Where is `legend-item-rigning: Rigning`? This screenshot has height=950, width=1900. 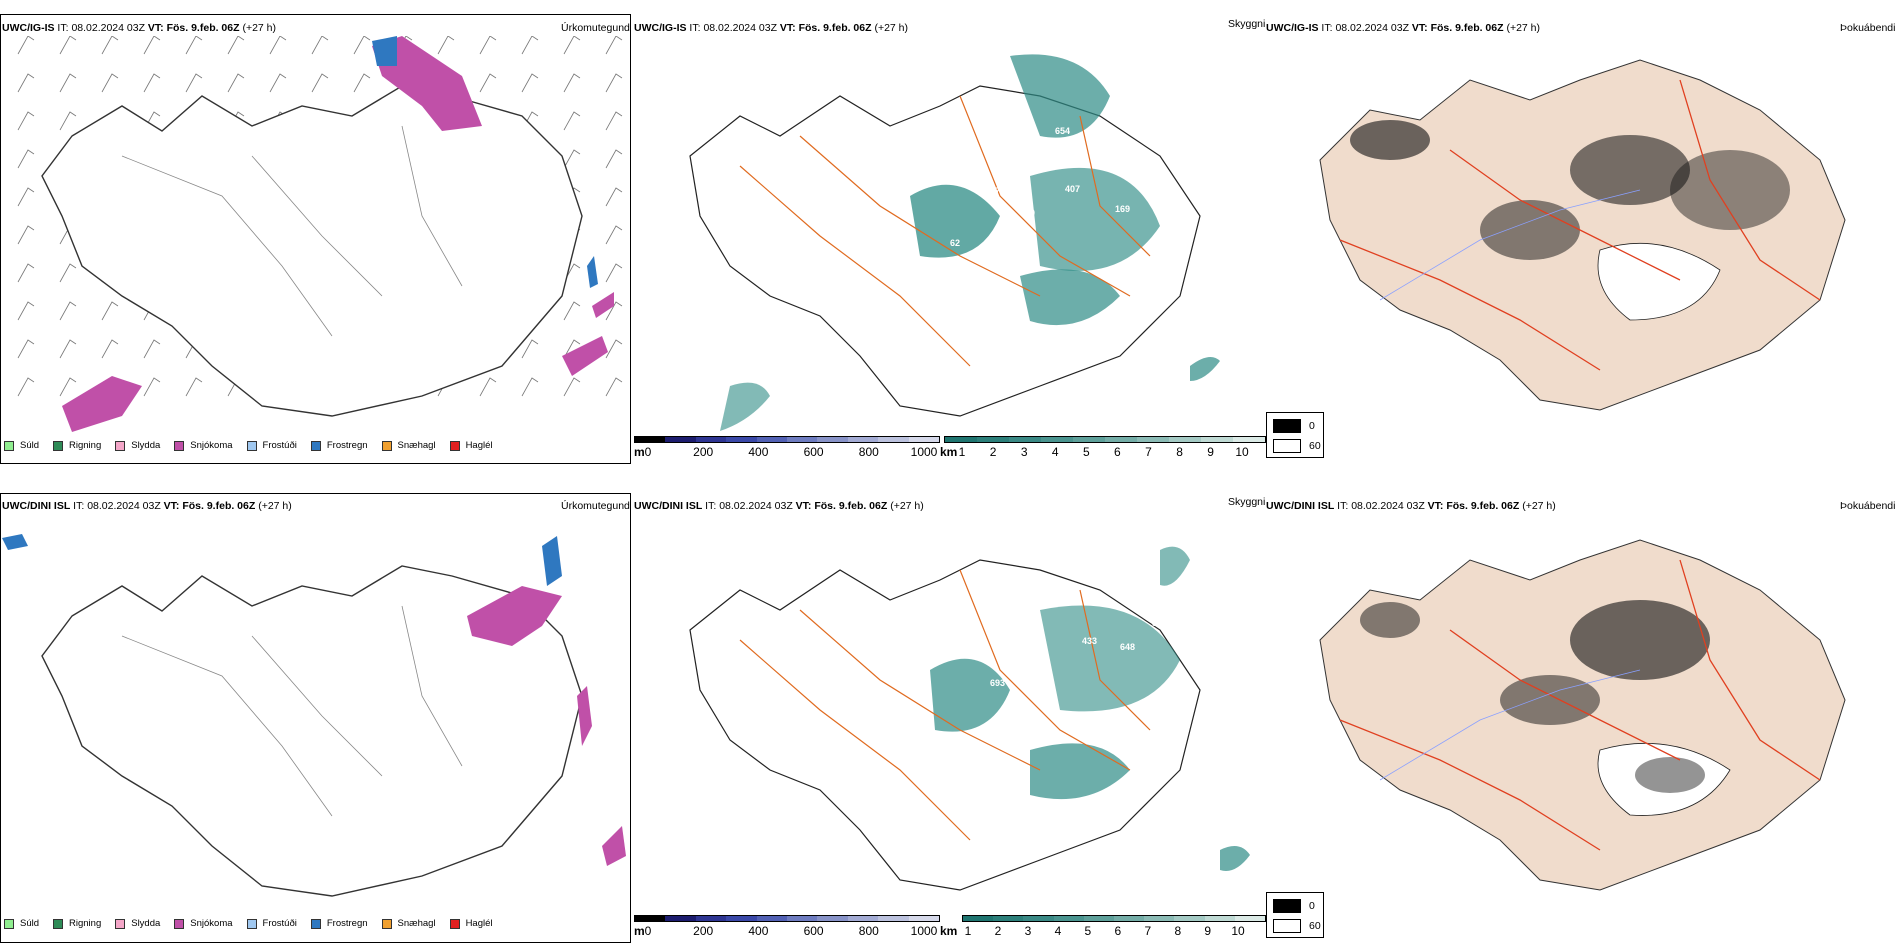
legend-item-rigning: Rigning is located at coordinates (77, 923).